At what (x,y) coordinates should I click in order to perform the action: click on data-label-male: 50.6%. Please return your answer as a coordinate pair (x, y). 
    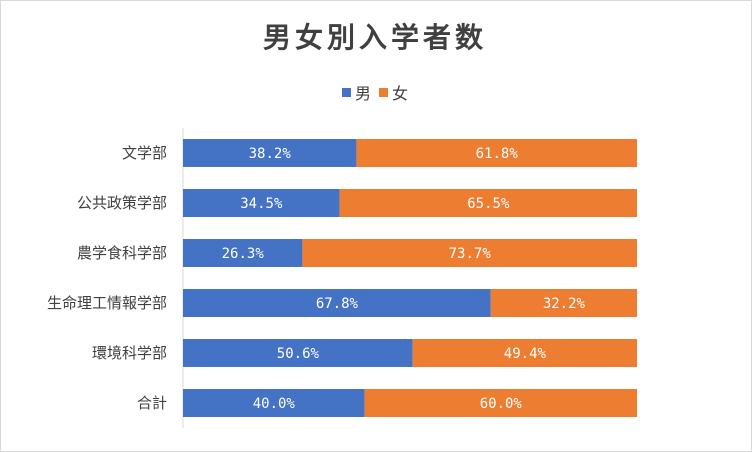
    Looking at the image, I should click on (298, 354).